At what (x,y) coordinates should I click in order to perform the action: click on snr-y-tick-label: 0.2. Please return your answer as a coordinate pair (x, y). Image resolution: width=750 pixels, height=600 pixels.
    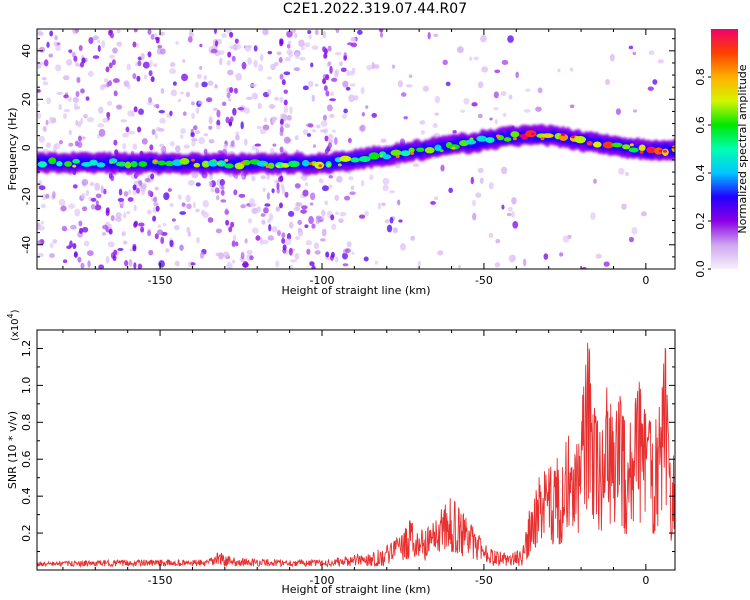
    Looking at the image, I should click on (26, 533).